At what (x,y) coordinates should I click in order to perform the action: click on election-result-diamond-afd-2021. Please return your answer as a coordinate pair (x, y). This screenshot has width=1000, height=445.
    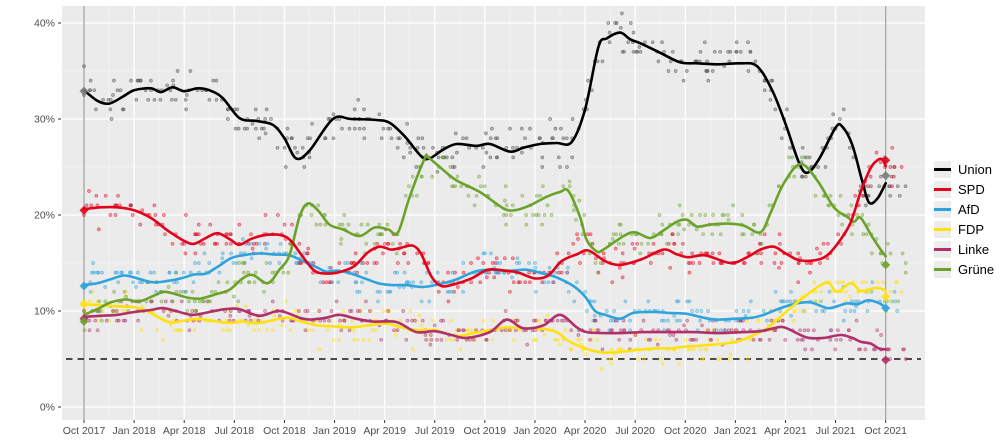
    Looking at the image, I should click on (886, 308).